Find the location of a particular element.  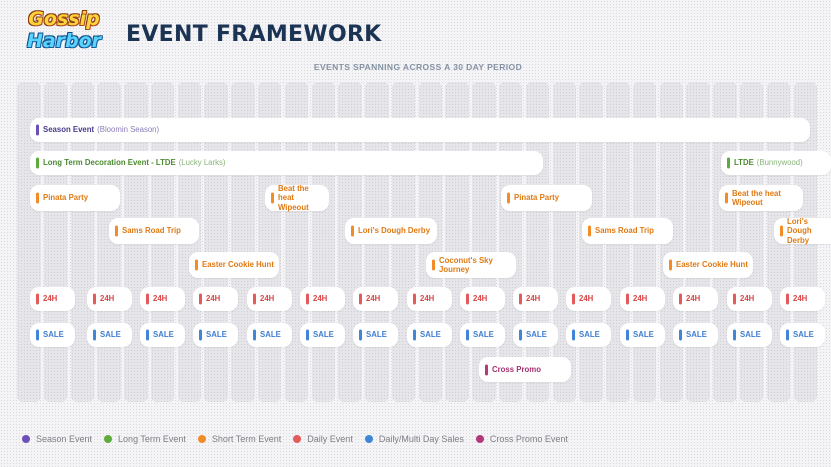

ltde-event-label: LTDE is located at coordinates (744, 163).